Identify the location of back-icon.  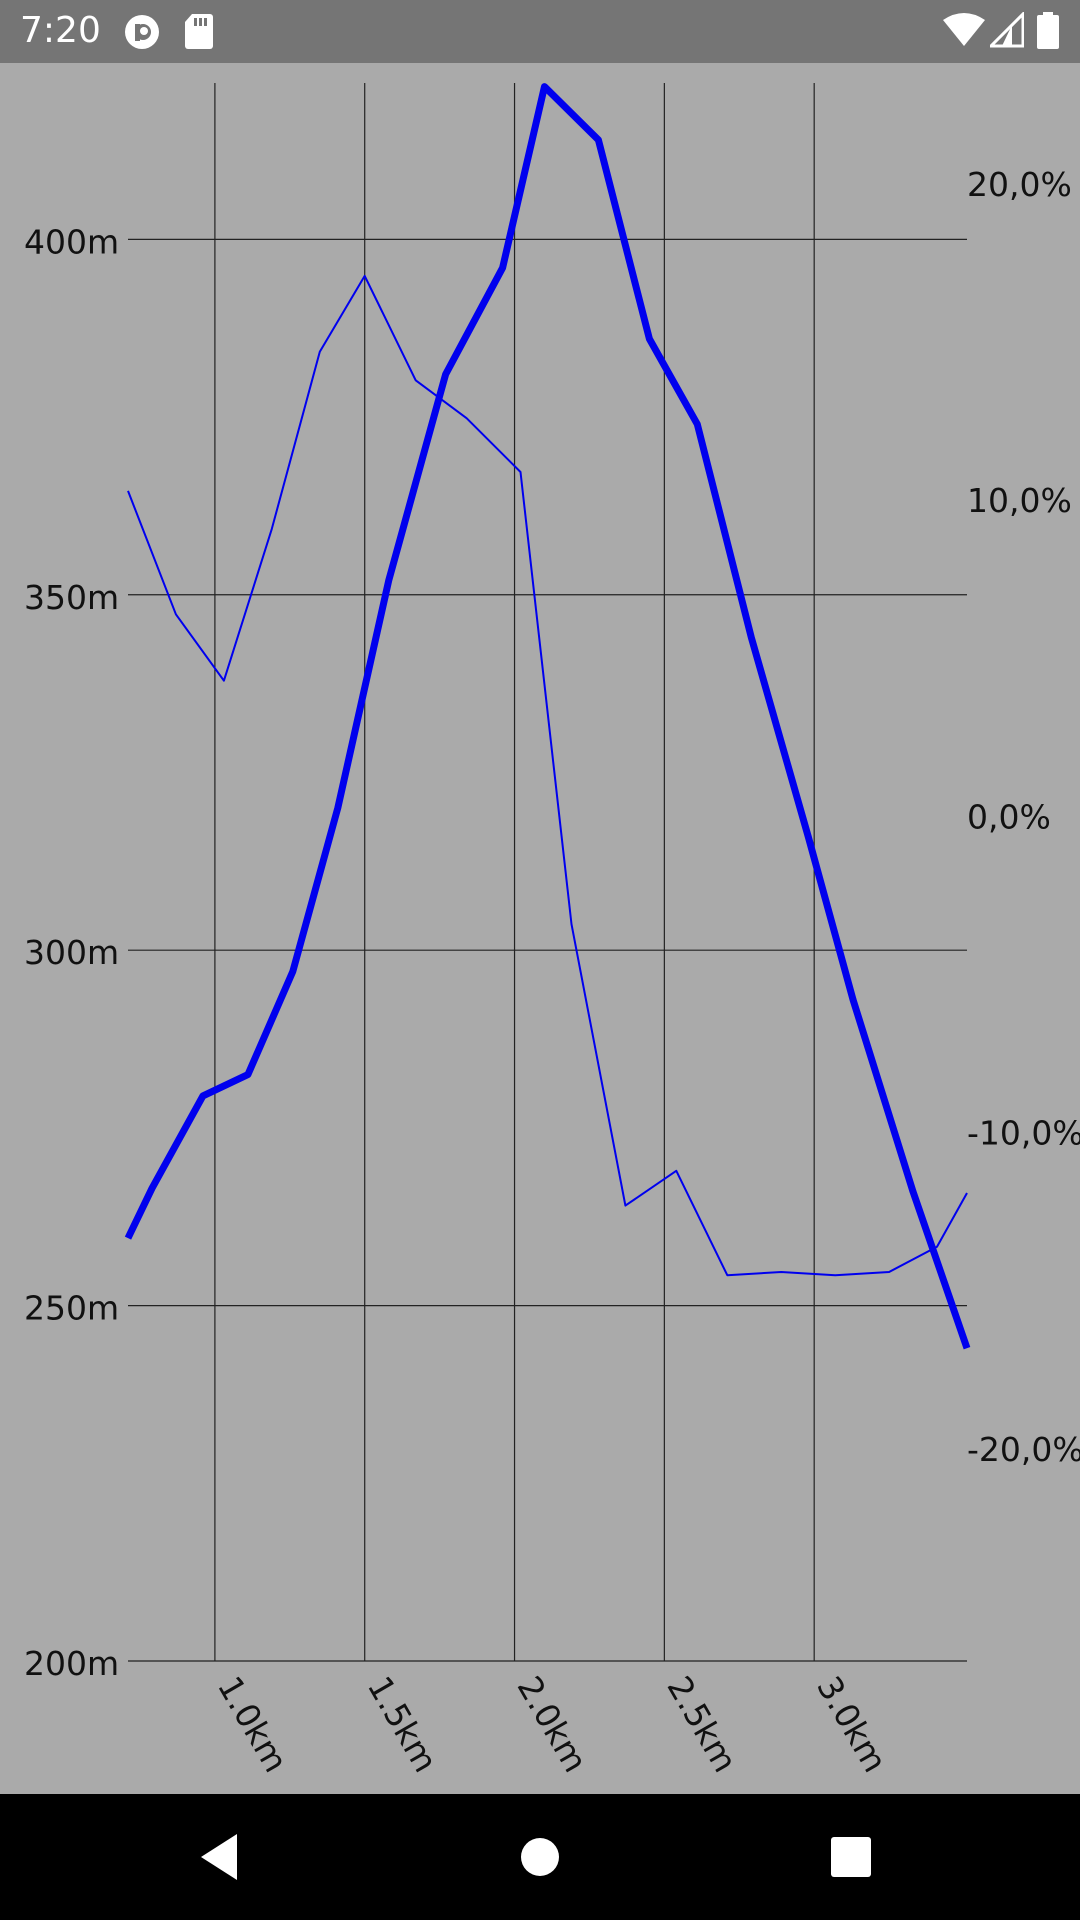
(224, 1857).